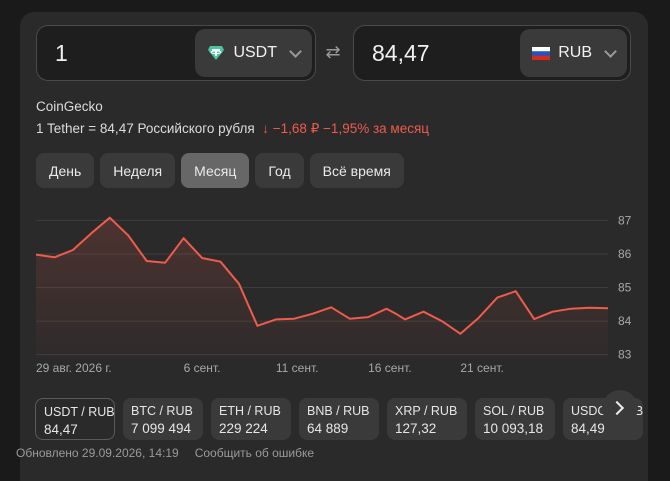 The image size is (670, 481). I want to click on pair-value: 7 099 494, so click(161, 428).